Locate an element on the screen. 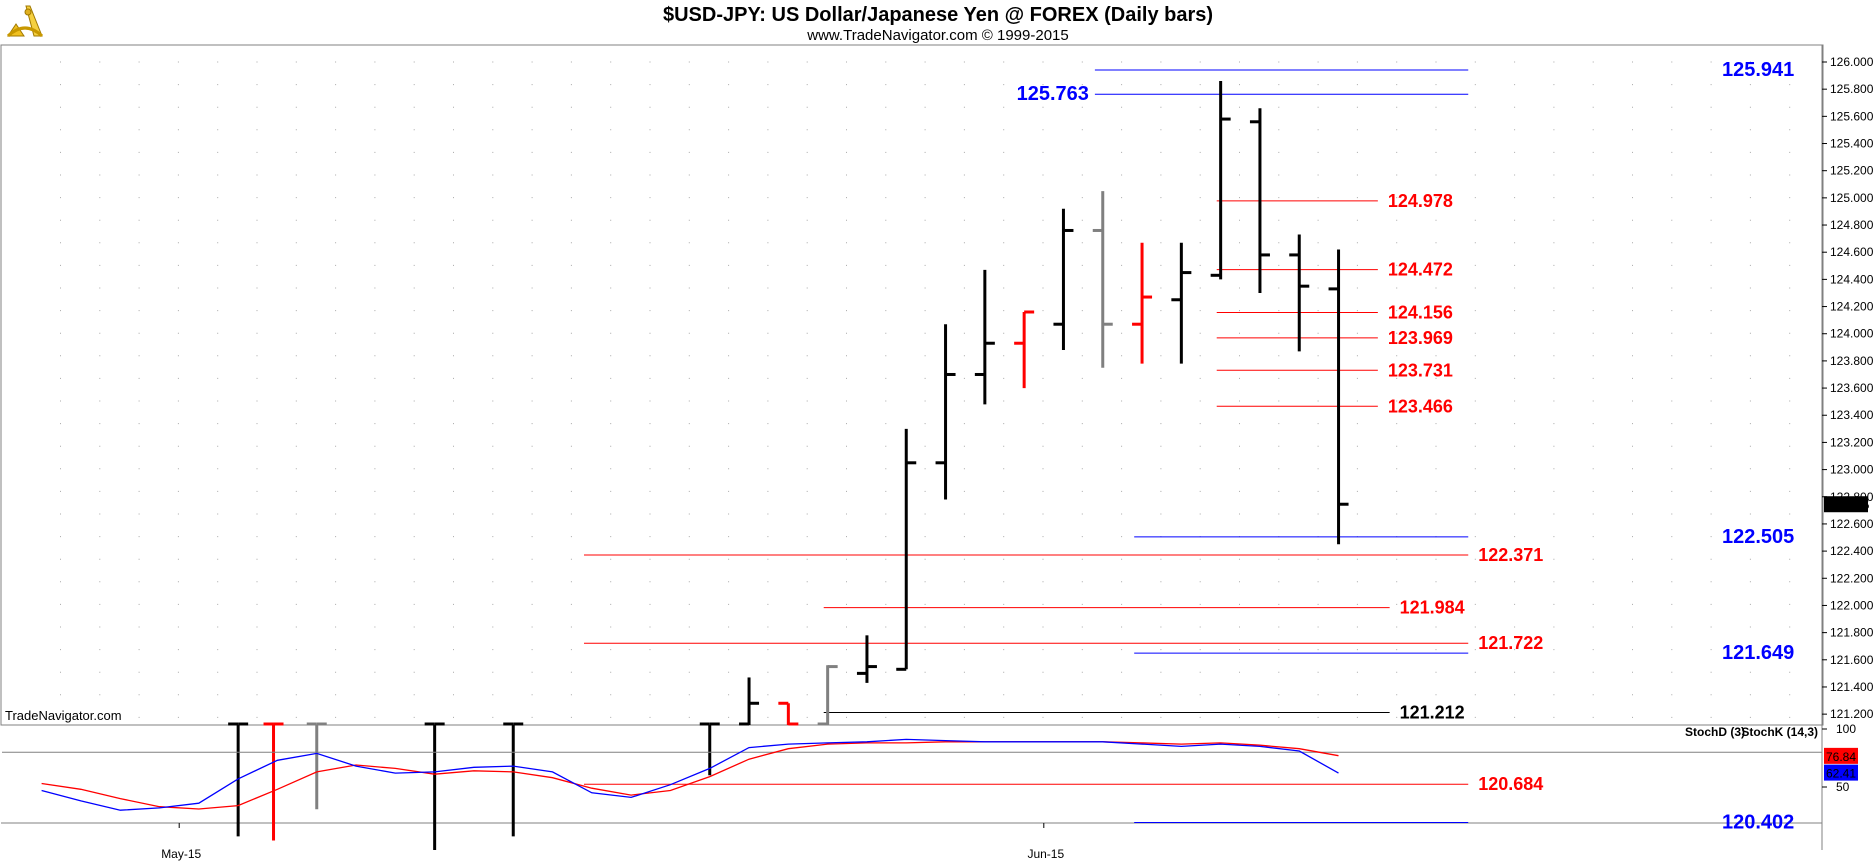 This screenshot has width=1876, height=868. level-label: 121.722 is located at coordinates (1510, 643).